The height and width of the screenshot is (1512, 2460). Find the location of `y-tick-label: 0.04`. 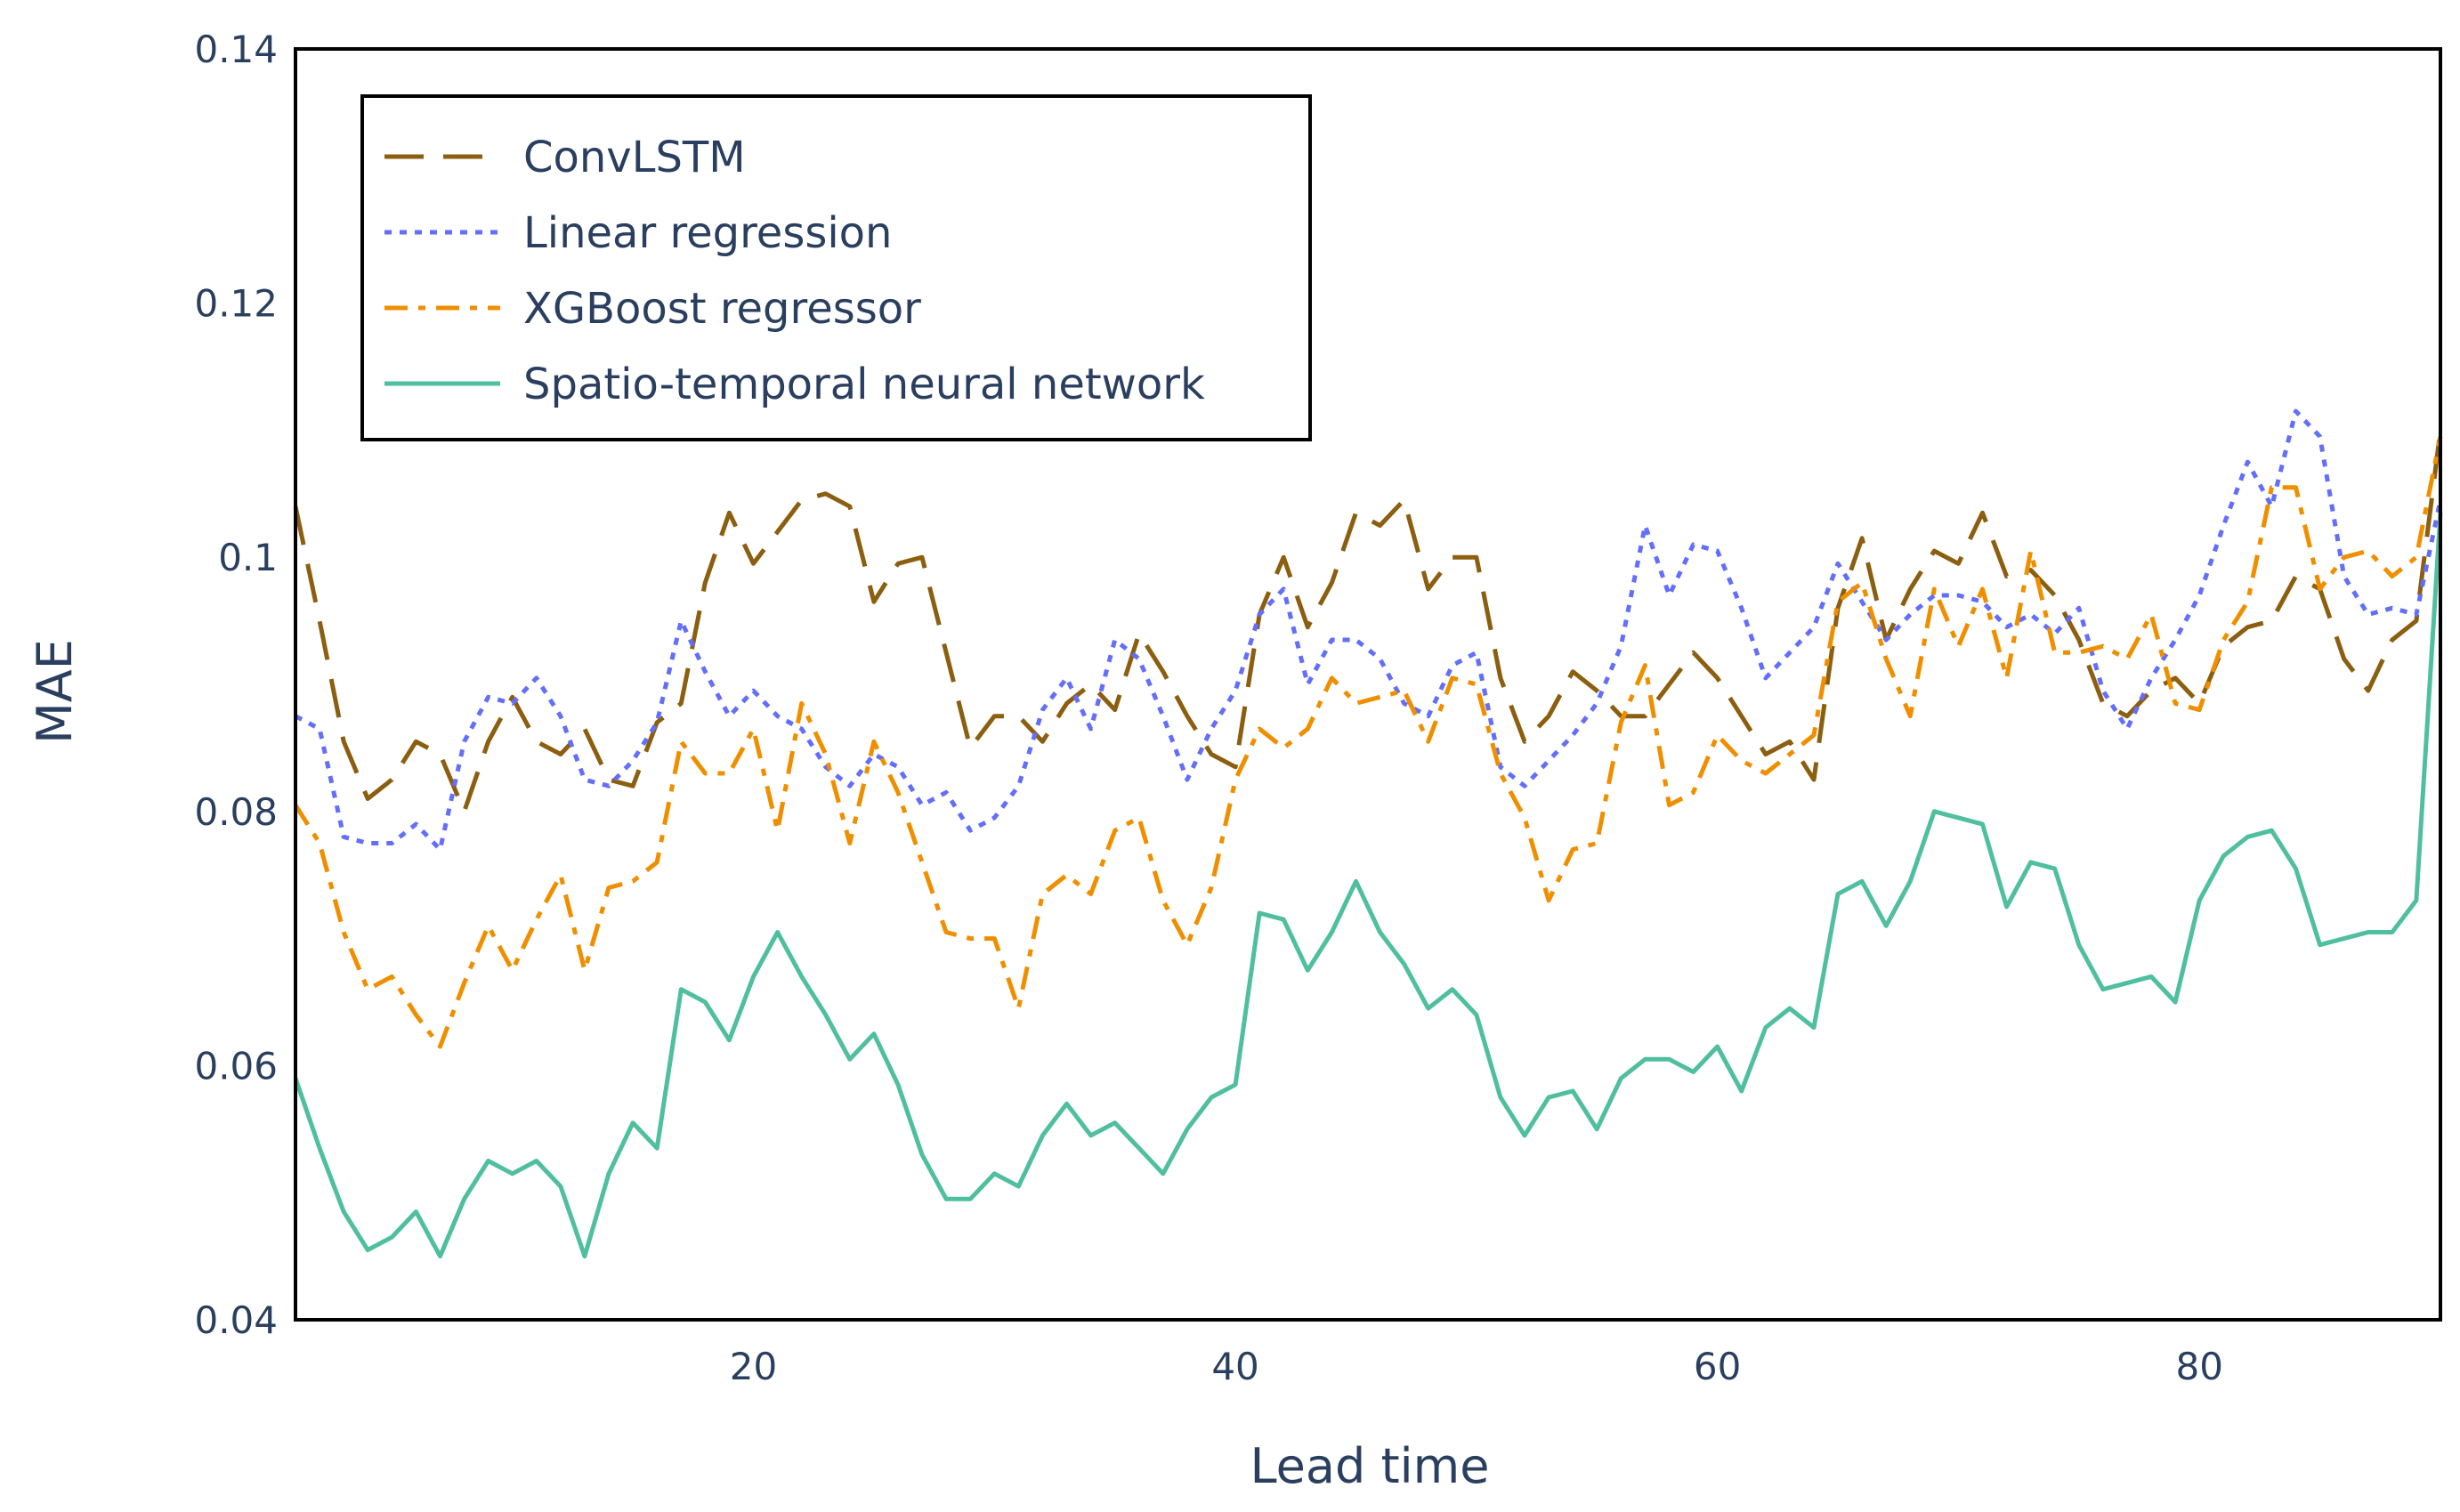

y-tick-label: 0.04 is located at coordinates (236, 1320).